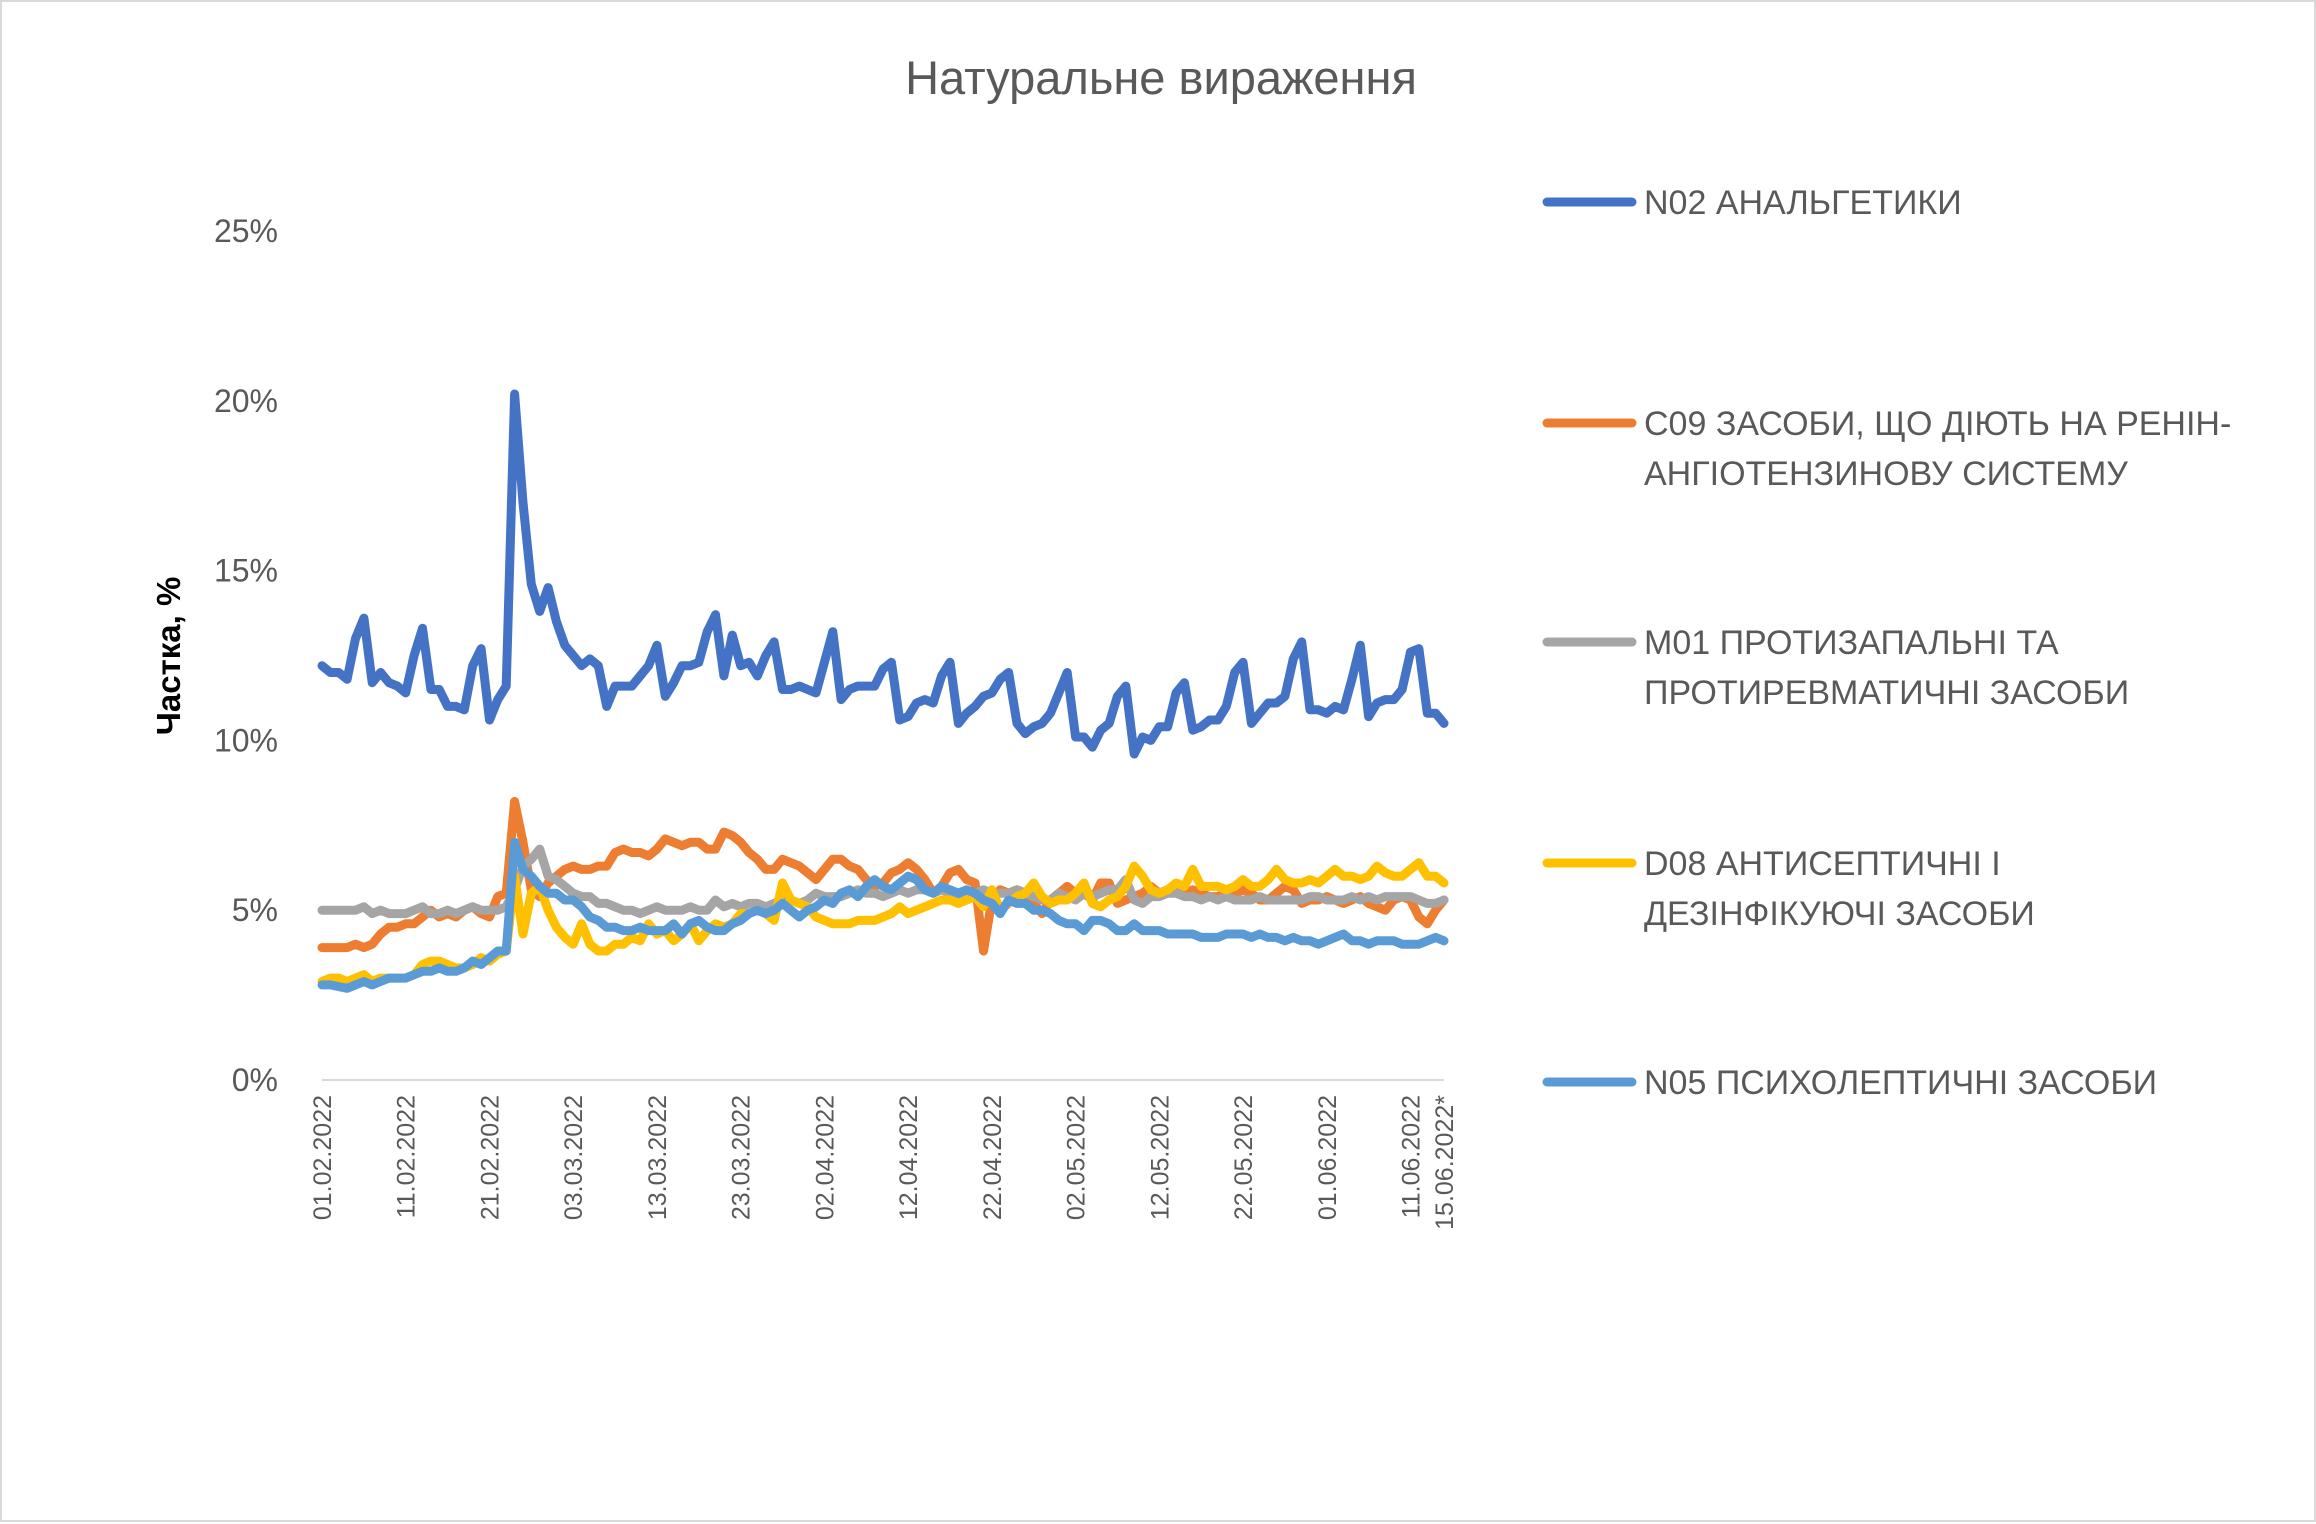 The width and height of the screenshot is (2316, 1524). Describe the element at coordinates (490, 1157) in the screenshot. I see `x-tick-label: 21.02.2022` at that location.